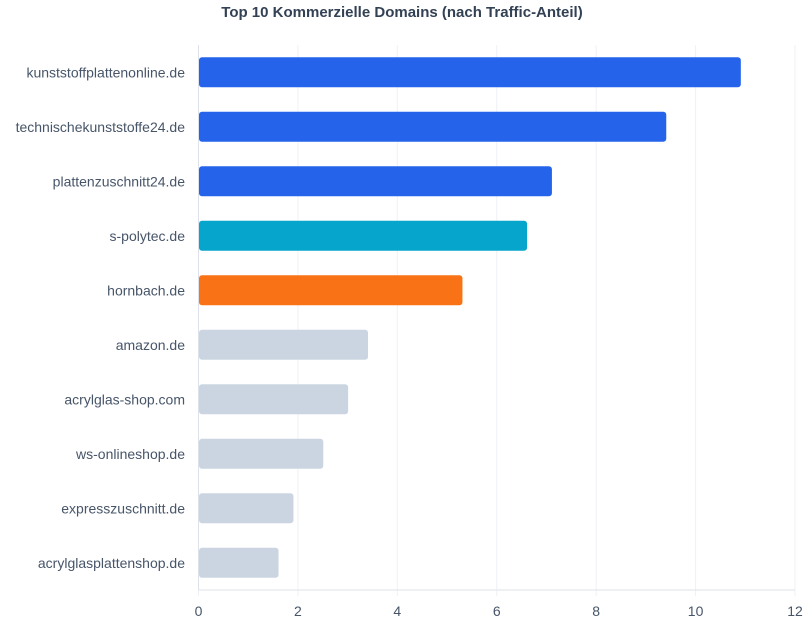  What do you see at coordinates (696, 611) in the screenshot?
I see `x-tick-label: 10` at bounding box center [696, 611].